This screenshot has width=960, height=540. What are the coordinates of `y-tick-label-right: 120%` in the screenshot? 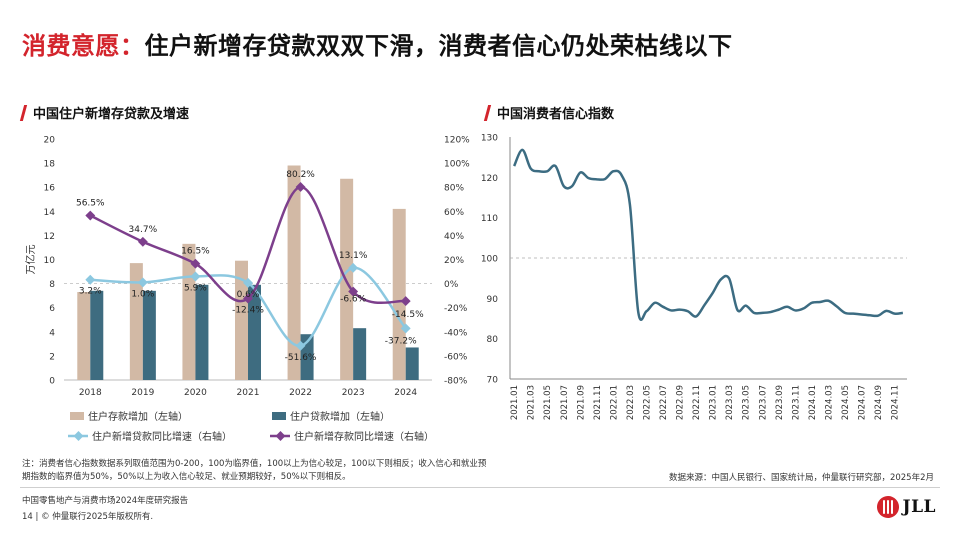 It's located at (457, 141).